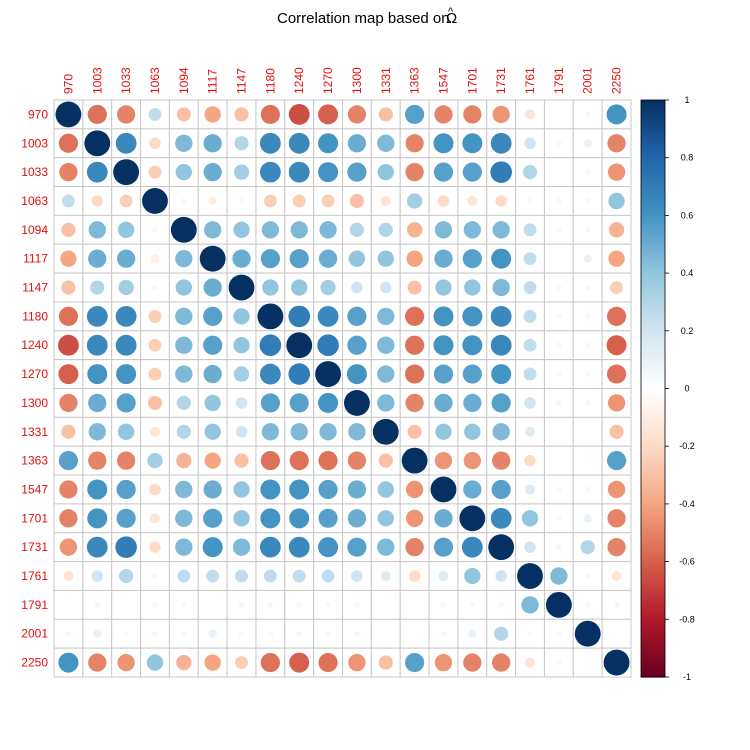  I want to click on row-label: 1003, so click(34, 143).